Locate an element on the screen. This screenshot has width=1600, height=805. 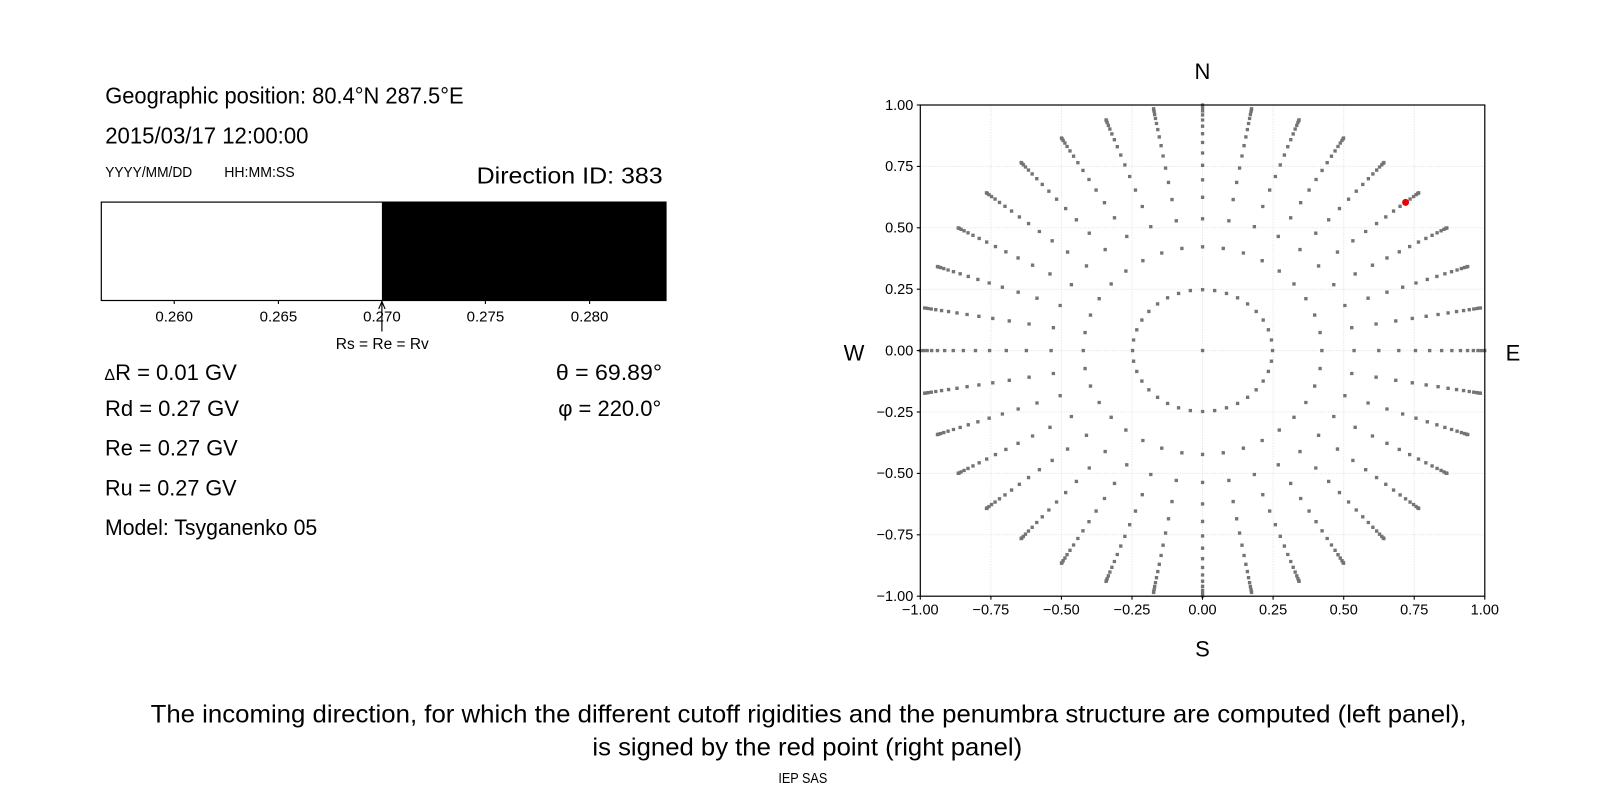
svg-text: HH:MM:SS is located at coordinates (259, 172).